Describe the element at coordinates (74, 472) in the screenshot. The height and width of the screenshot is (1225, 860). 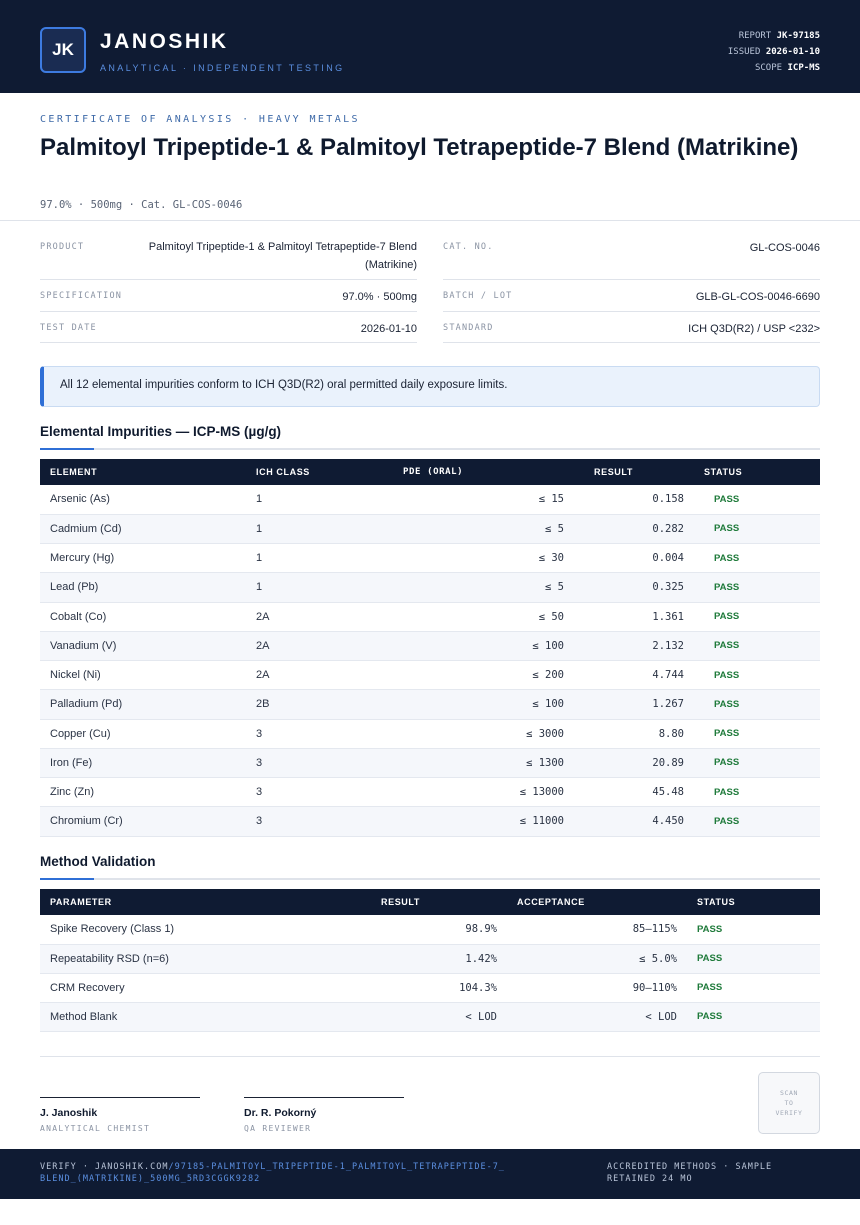
I see `column-header: ELEMENT` at that location.